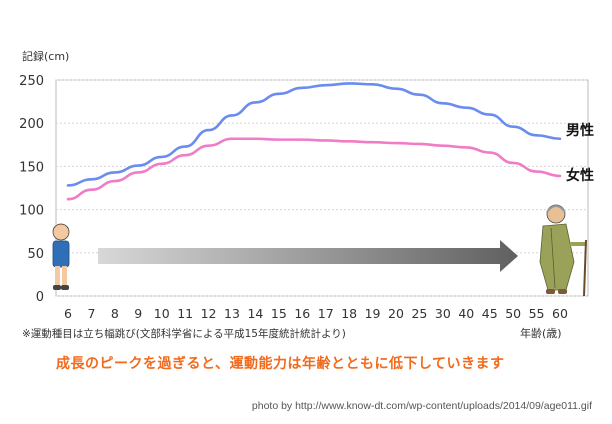 This screenshot has height=424, width=612. Describe the element at coordinates (255, 313) in the screenshot. I see `x-tick-label: 14` at that location.